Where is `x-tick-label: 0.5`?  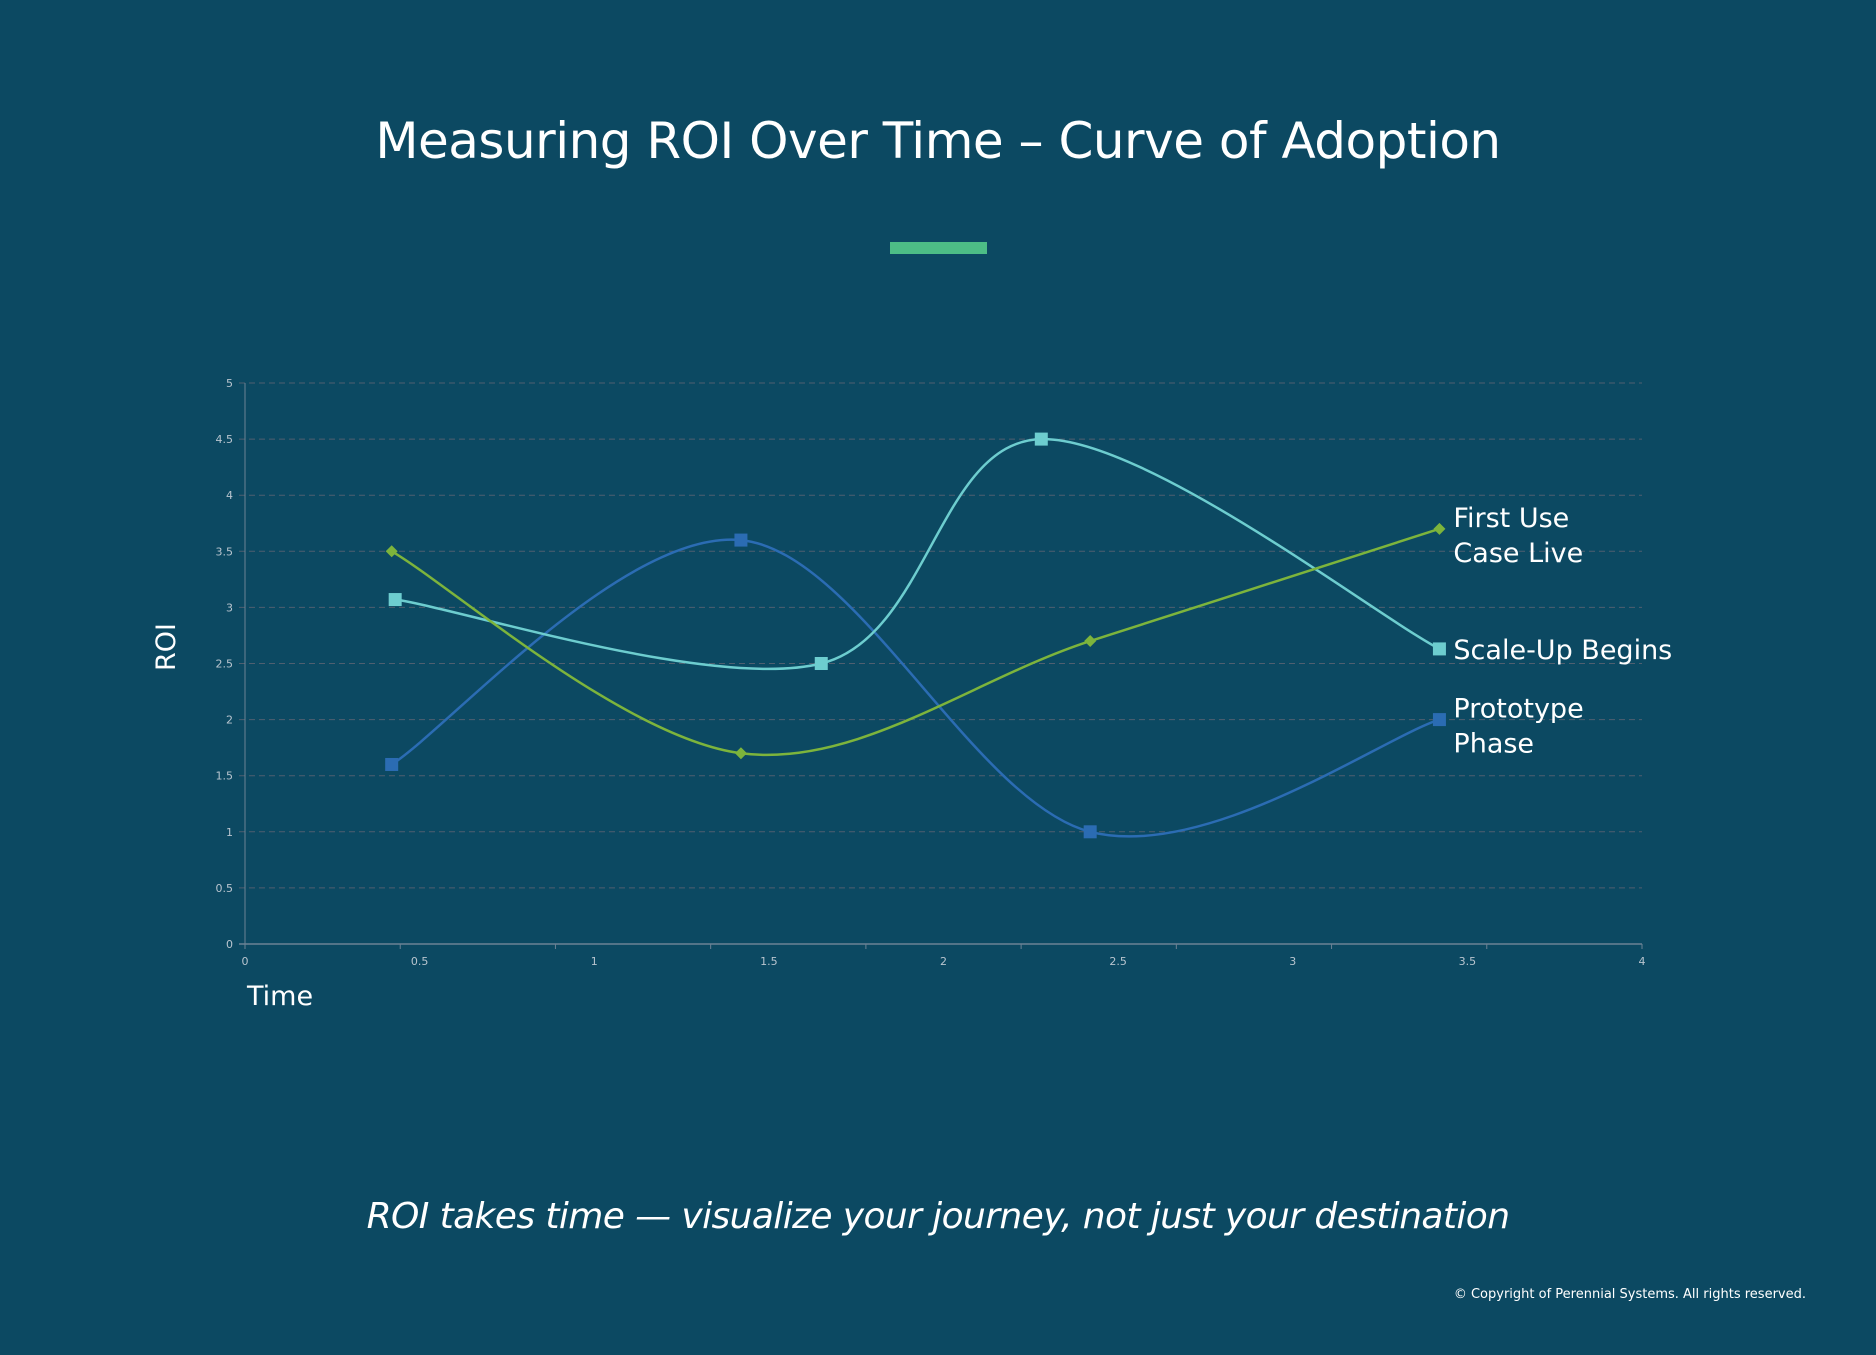 x-tick-label: 0.5 is located at coordinates (420, 961).